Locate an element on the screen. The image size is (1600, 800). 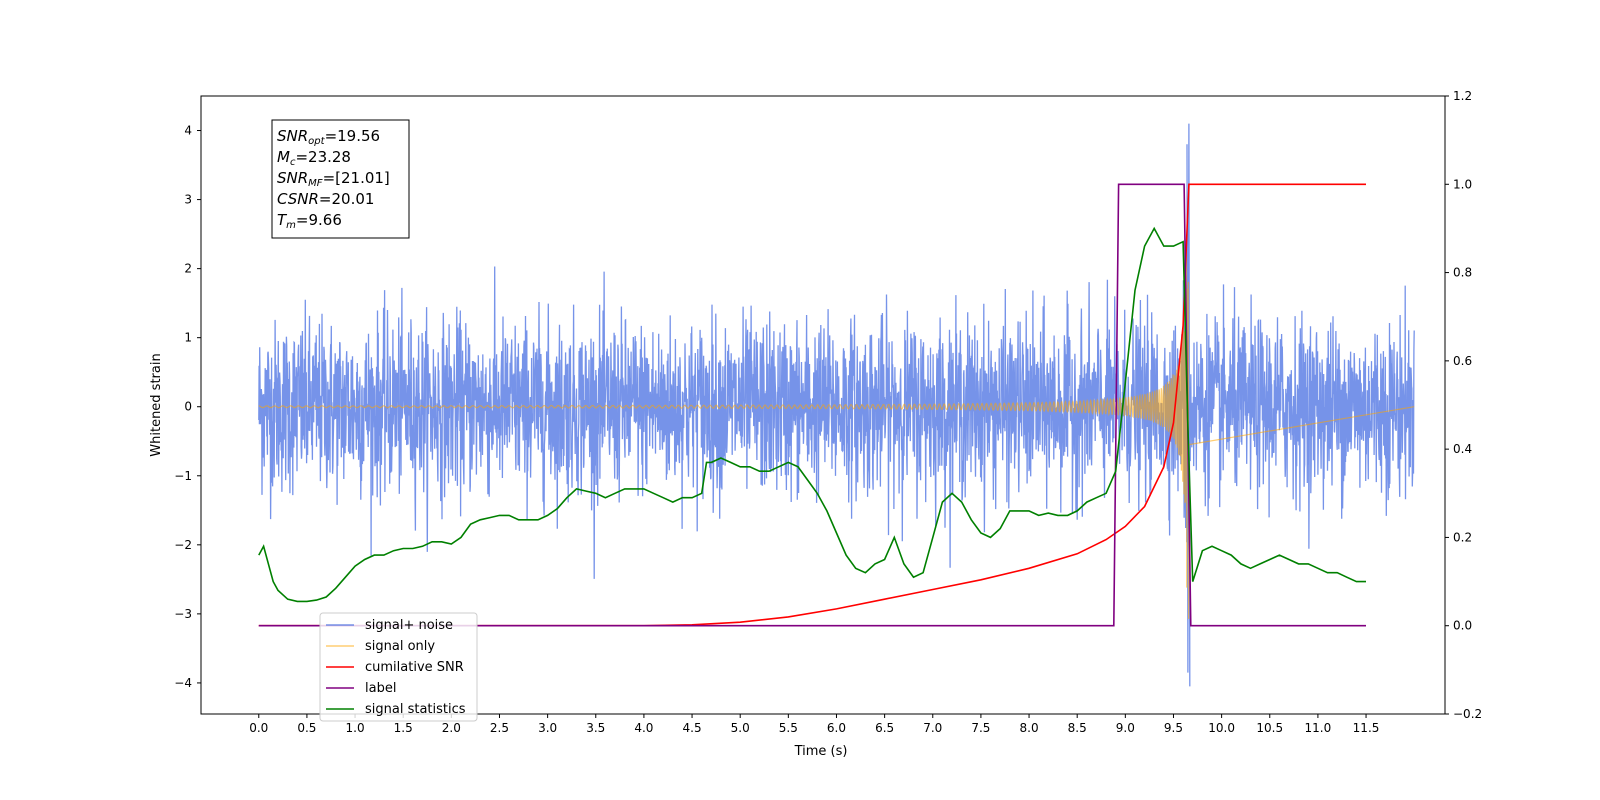
x-tick-label: 4.0 is located at coordinates (643, 728).